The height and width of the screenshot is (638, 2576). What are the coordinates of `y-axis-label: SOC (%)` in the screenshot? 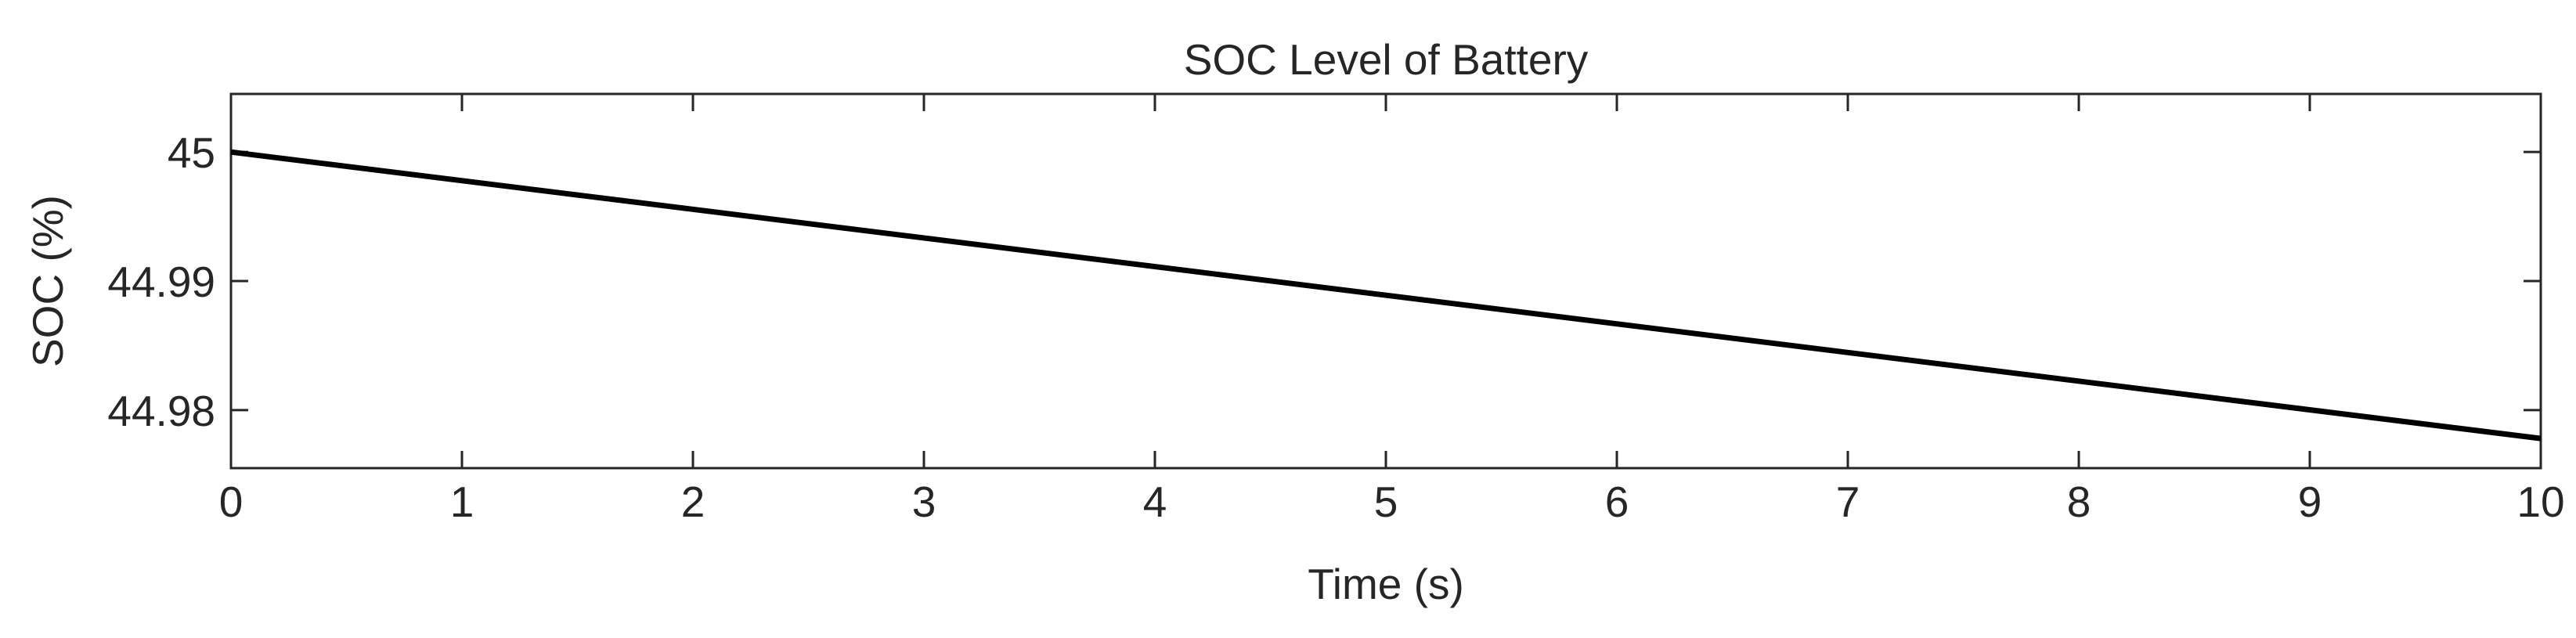 It's located at (47, 281).